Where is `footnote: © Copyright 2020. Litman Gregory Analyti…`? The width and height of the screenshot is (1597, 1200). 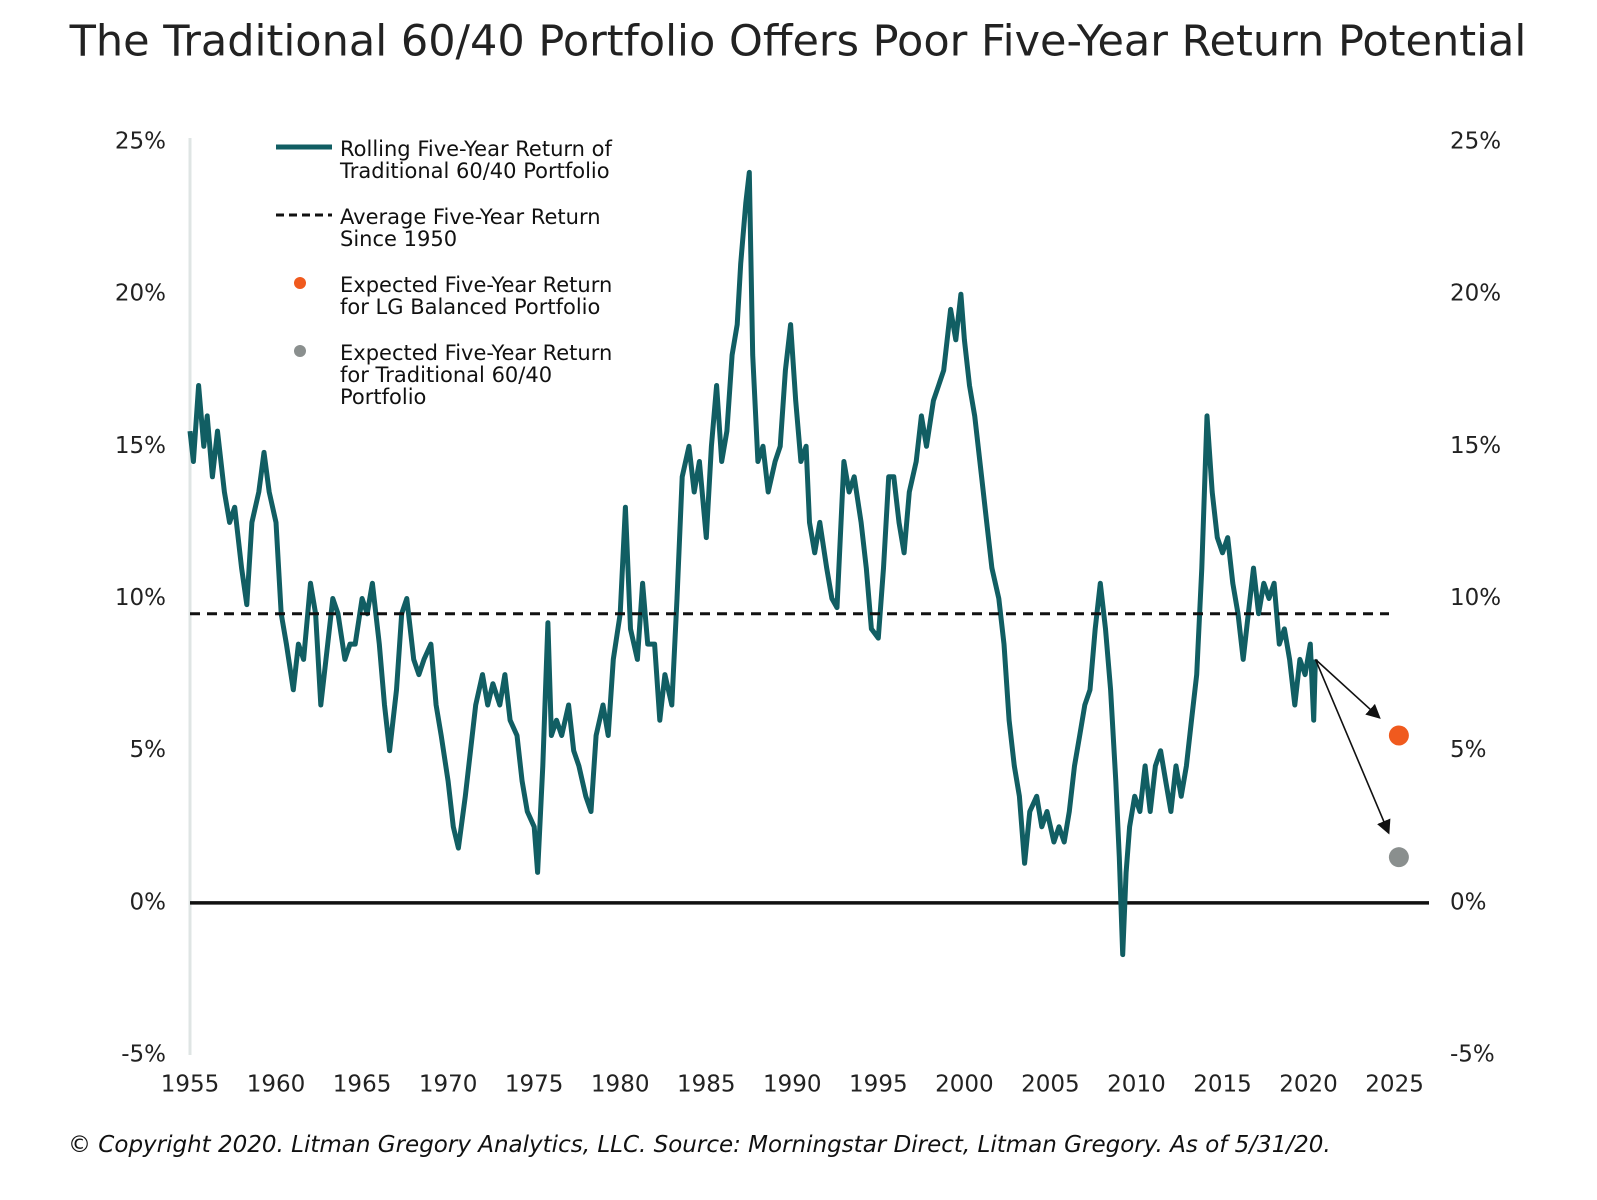
footnote: © Copyright 2020. Litman Gregory Analyti… is located at coordinates (699, 1145).